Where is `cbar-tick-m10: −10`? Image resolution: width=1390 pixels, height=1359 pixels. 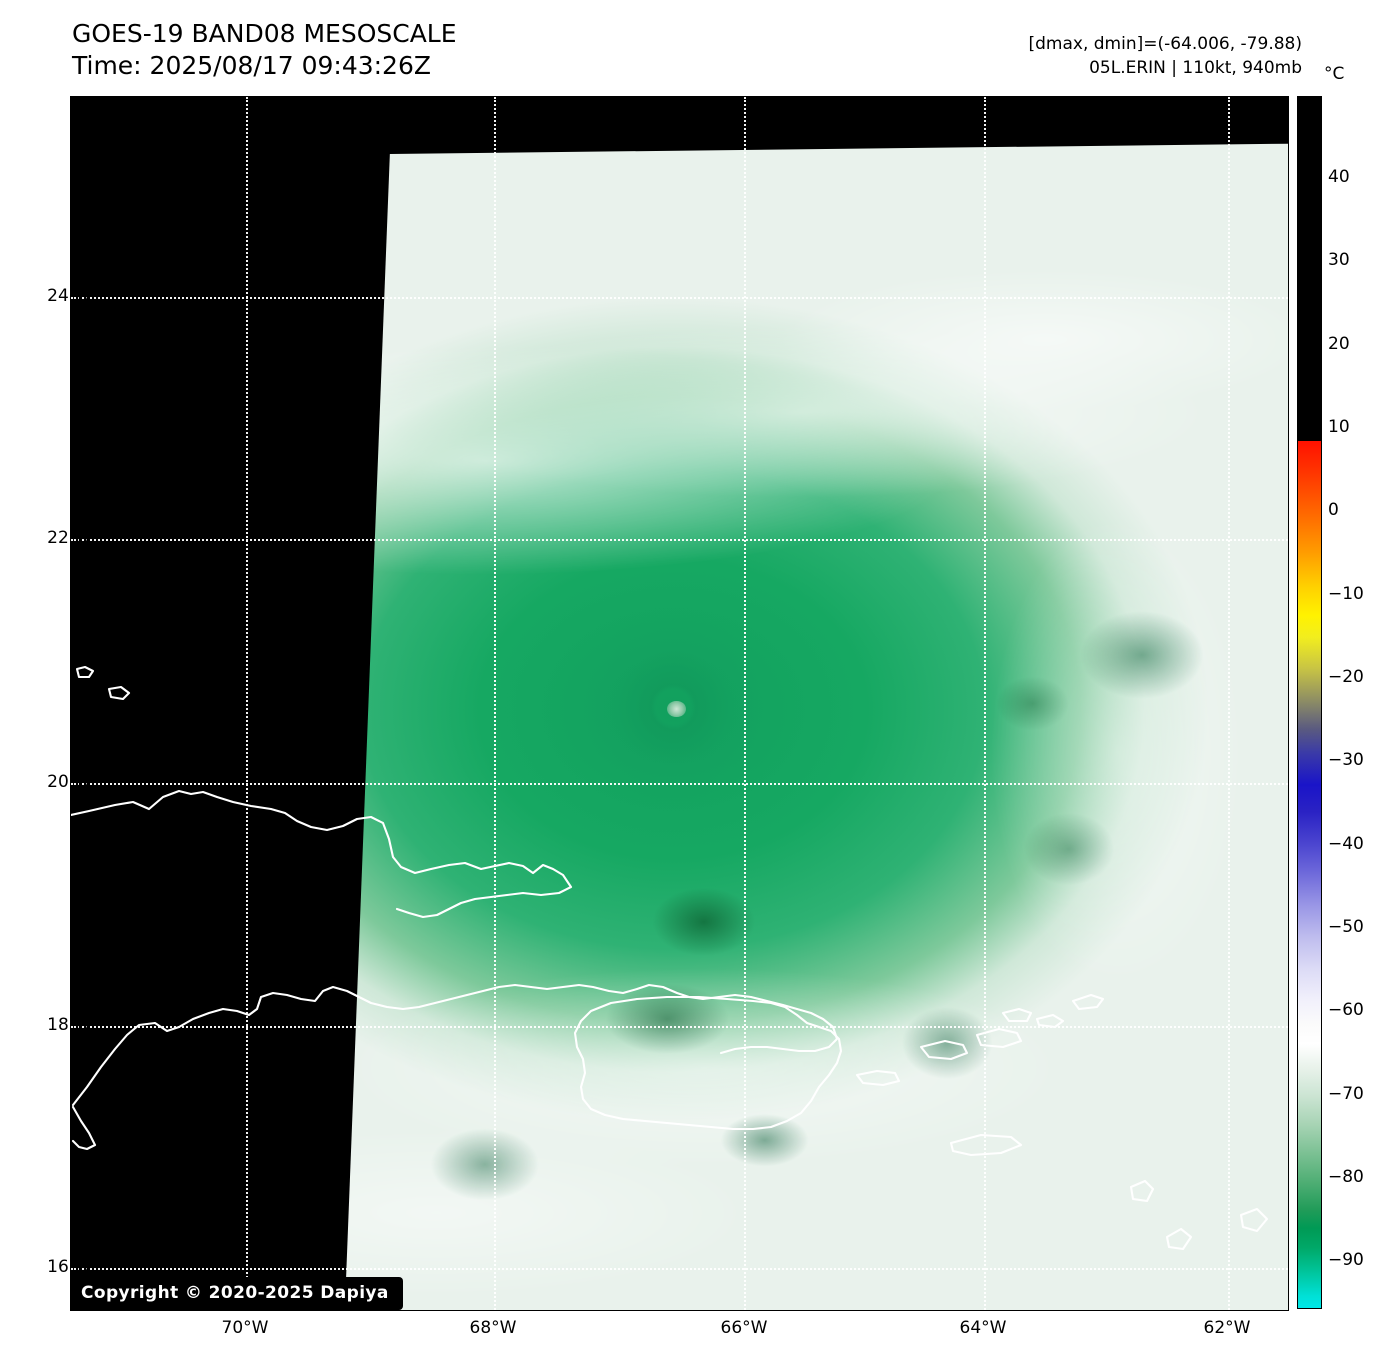
cbar-tick-m10: −10 is located at coordinates (1346, 594).